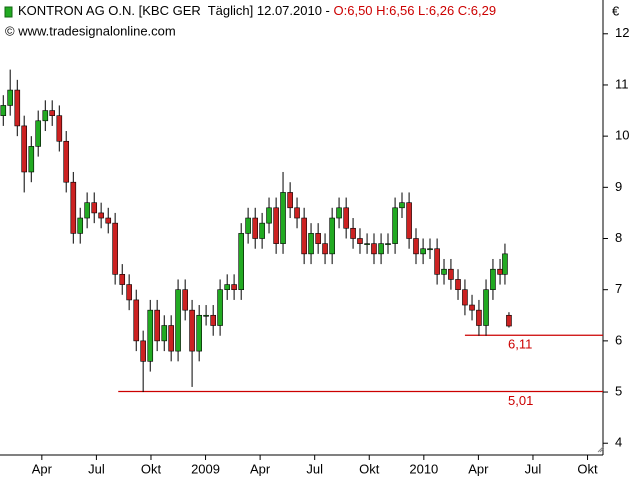 The height and width of the screenshot is (480, 640). Describe the element at coordinates (622, 135) in the screenshot. I see `y-tick-label: 10` at that location.